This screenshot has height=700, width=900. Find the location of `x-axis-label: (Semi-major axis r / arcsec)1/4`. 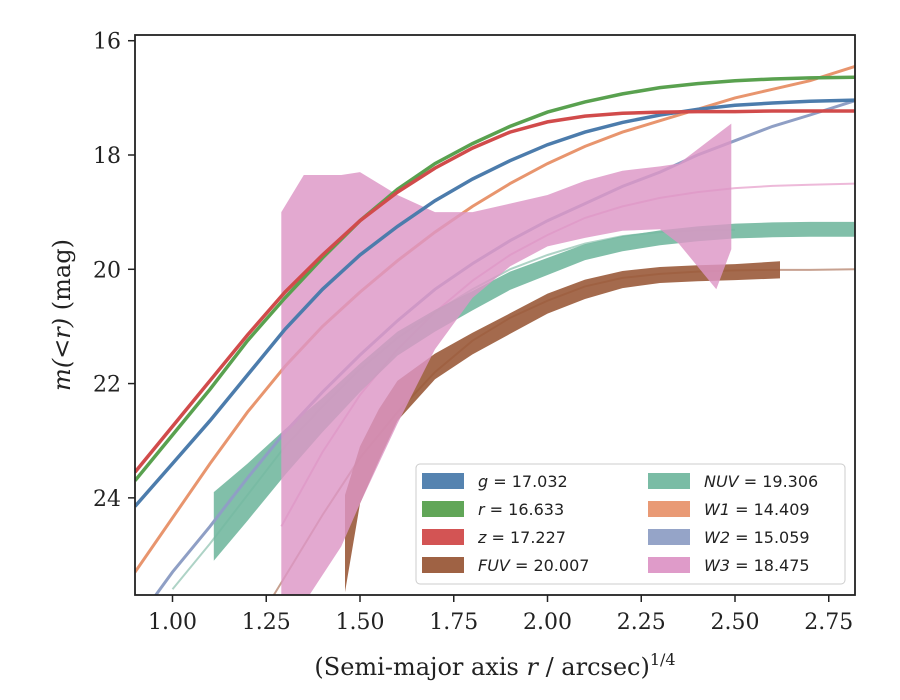

x-axis-label: (Semi-major axis r / arcsec)1/4 is located at coordinates (494, 665).